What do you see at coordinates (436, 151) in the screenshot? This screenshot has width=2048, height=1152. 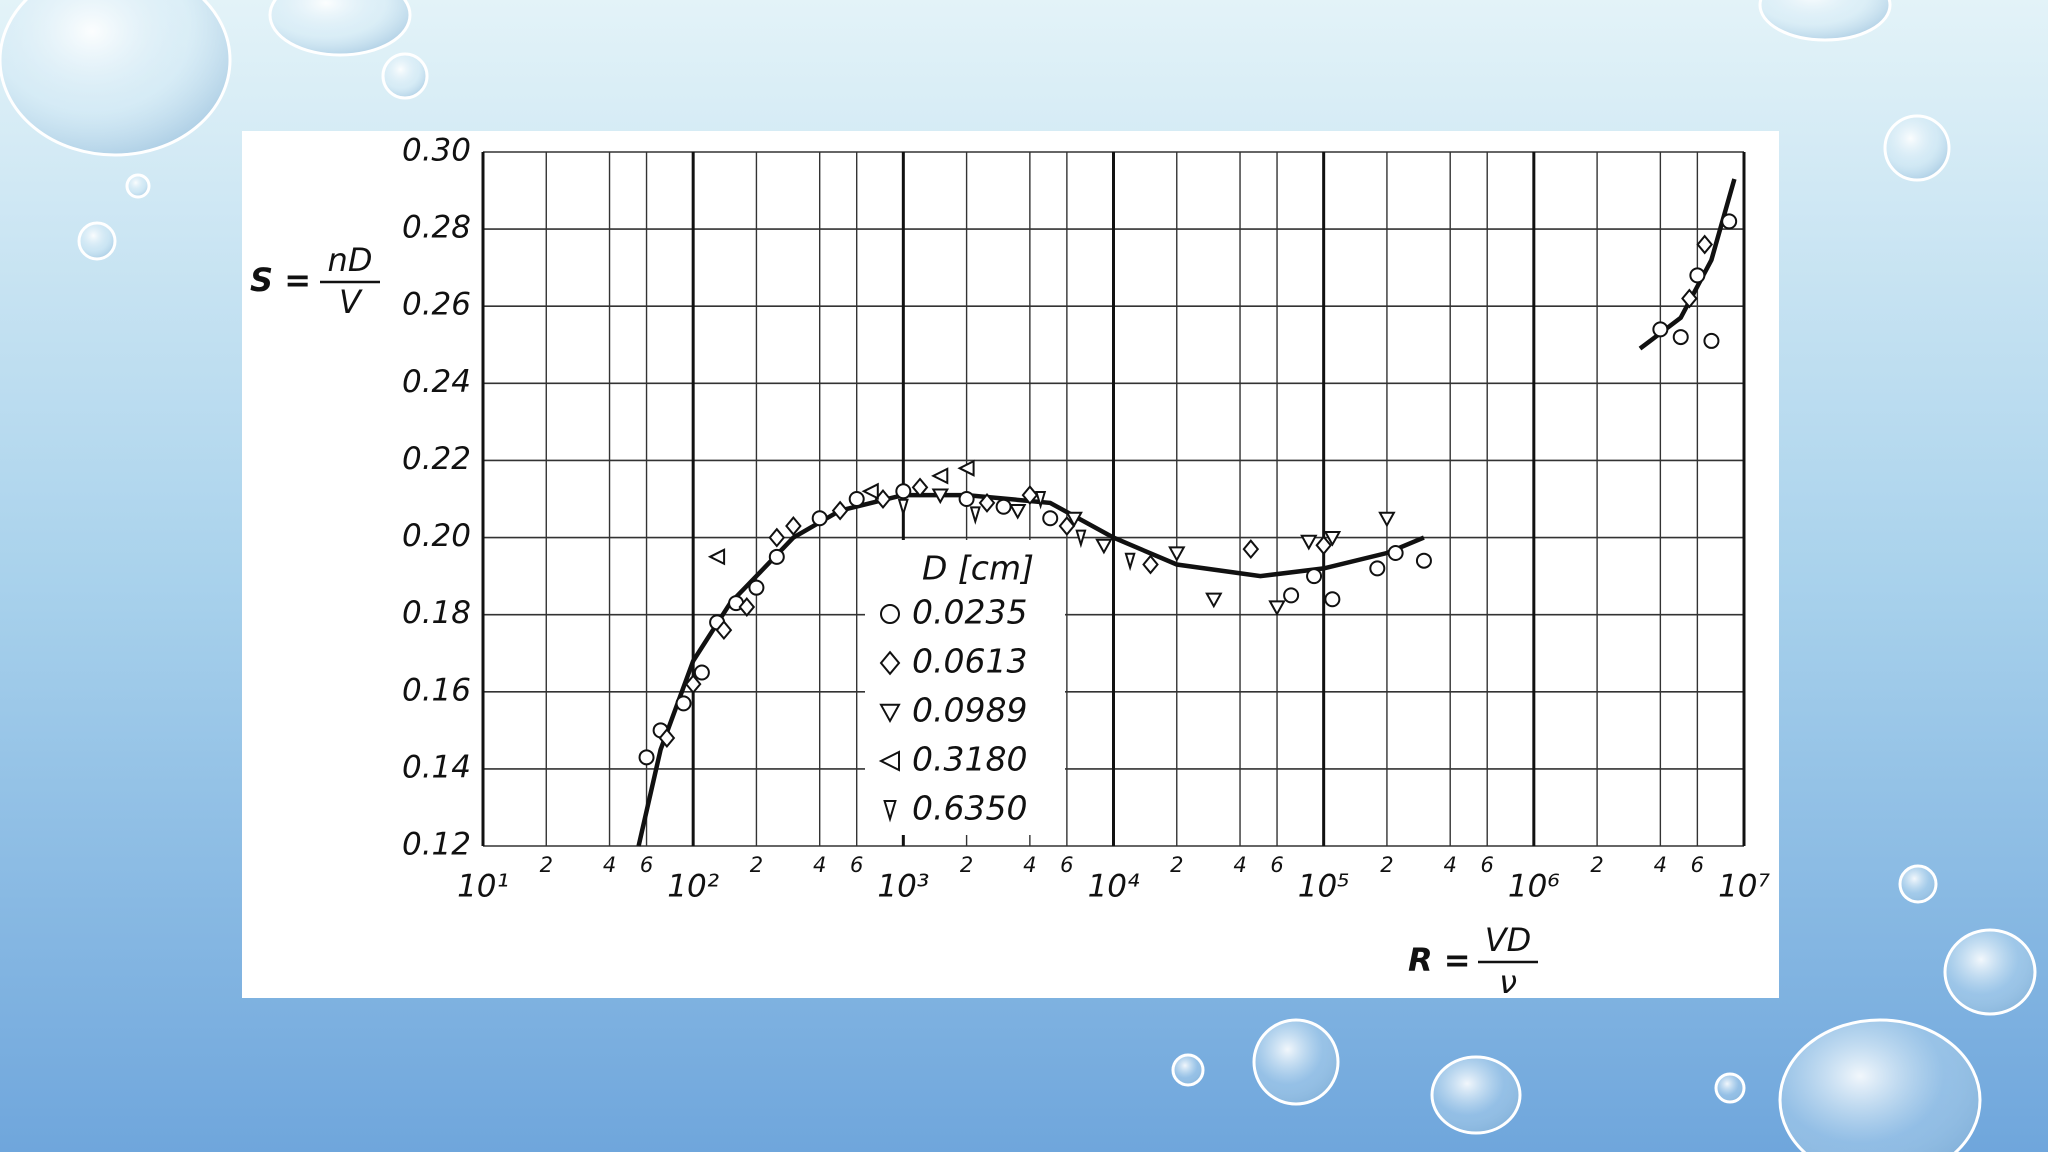 I see `y-tick-label: 0.30` at bounding box center [436, 151].